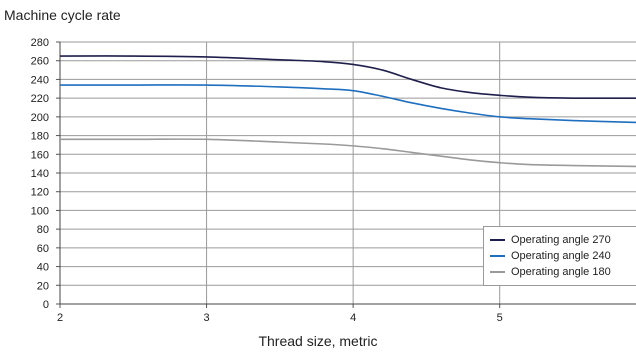  Describe the element at coordinates (43, 286) in the screenshot. I see `y-tick-label-20: 20` at that location.